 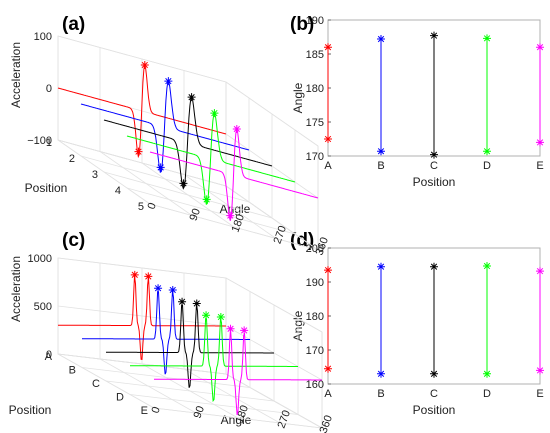 I want to click on g-b-min-marker-B, so click(x=381, y=151).